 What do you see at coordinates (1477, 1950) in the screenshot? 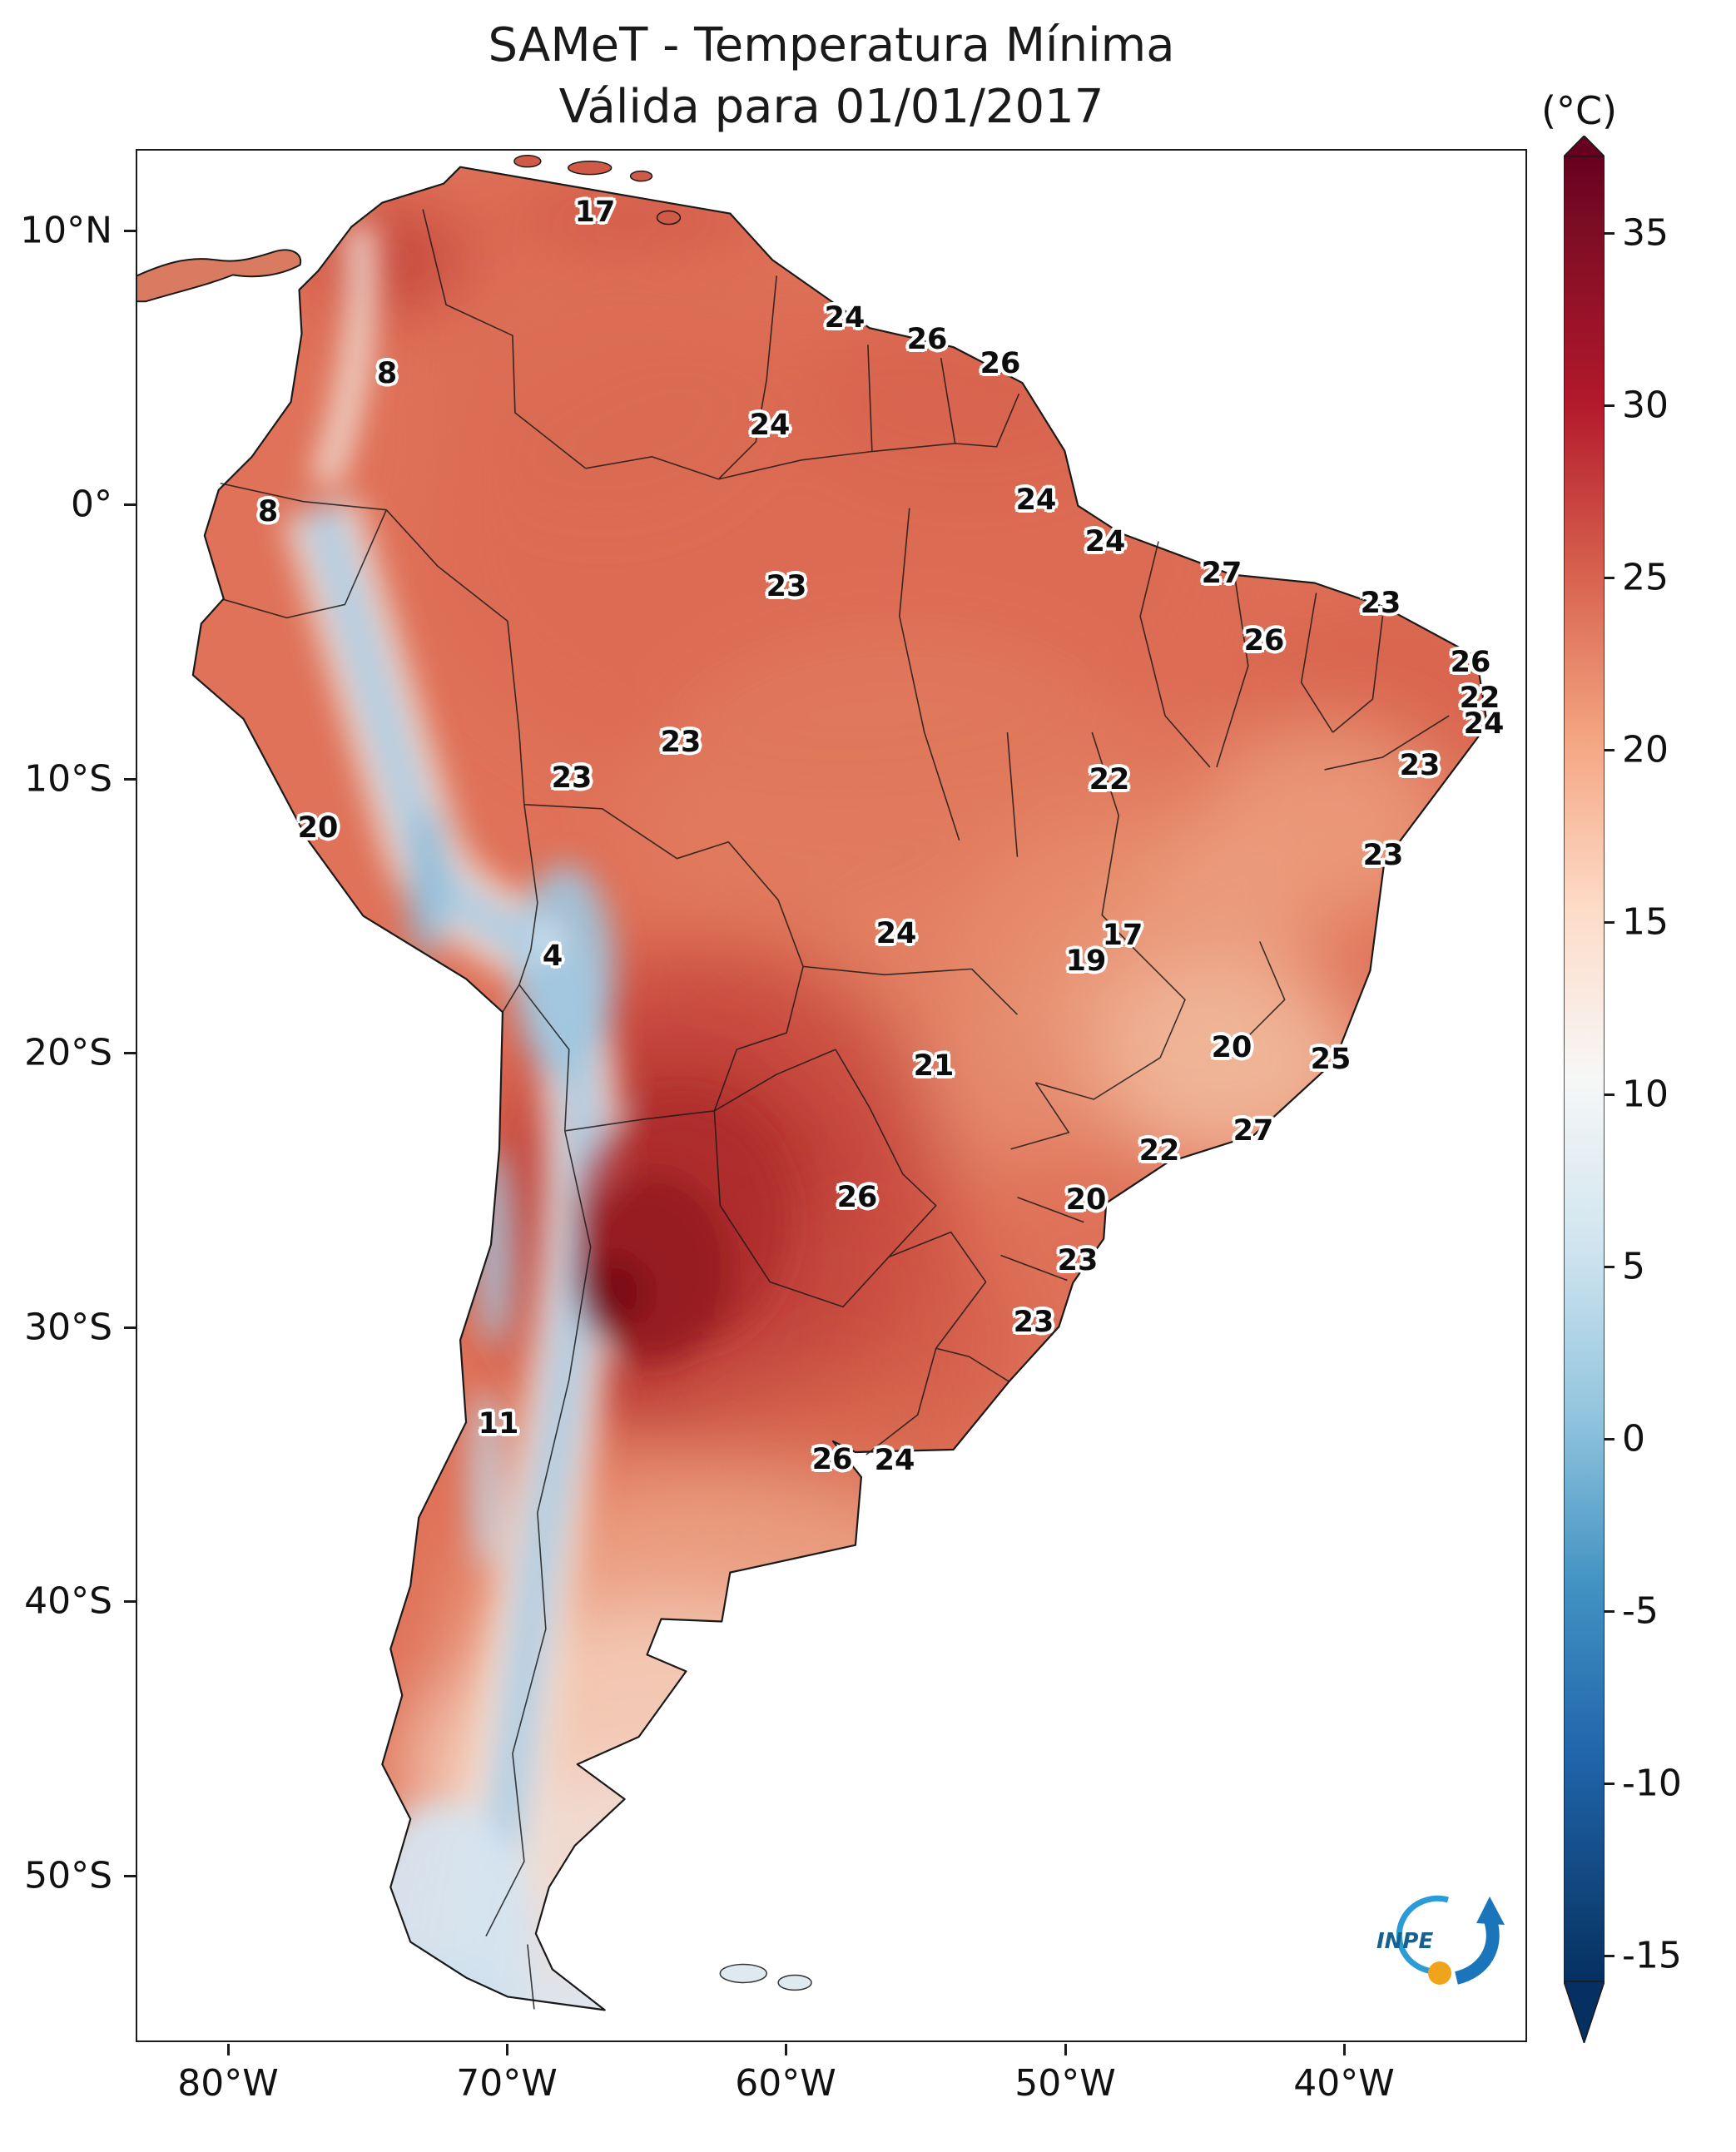
I see `inpe-arrow` at bounding box center [1477, 1950].